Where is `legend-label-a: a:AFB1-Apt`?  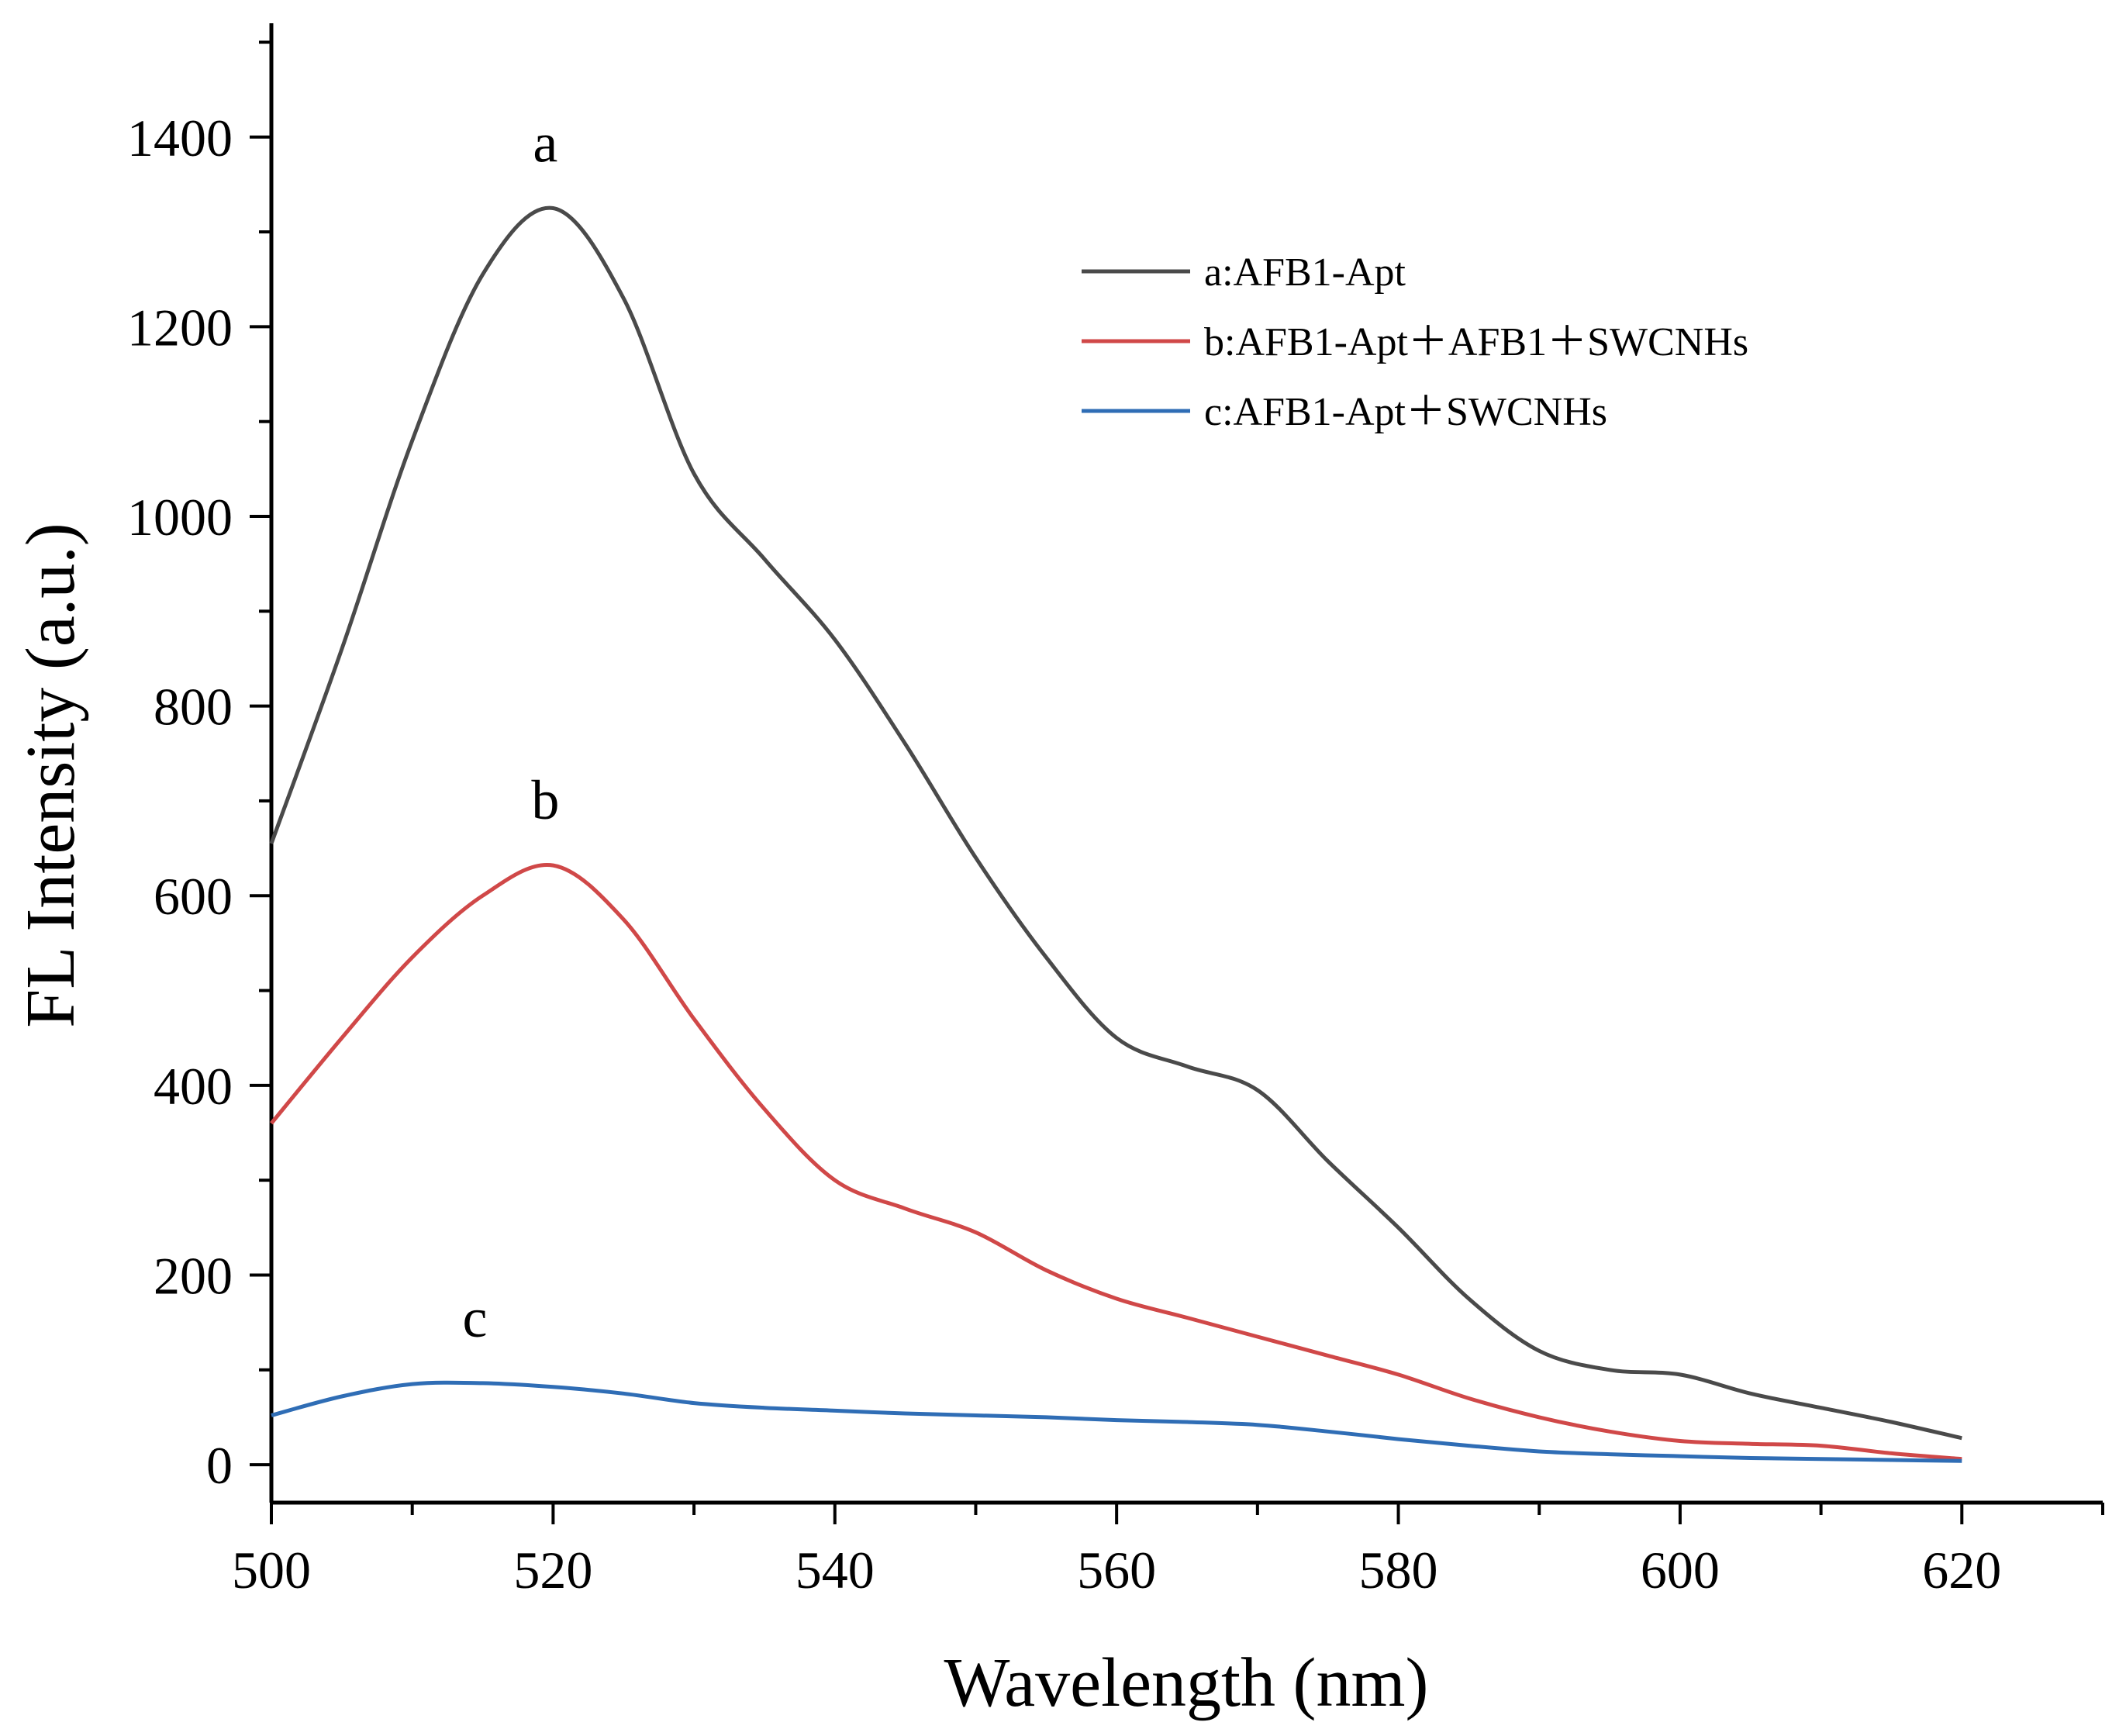 legend-label-a: a:AFB1-Apt is located at coordinates (1305, 272).